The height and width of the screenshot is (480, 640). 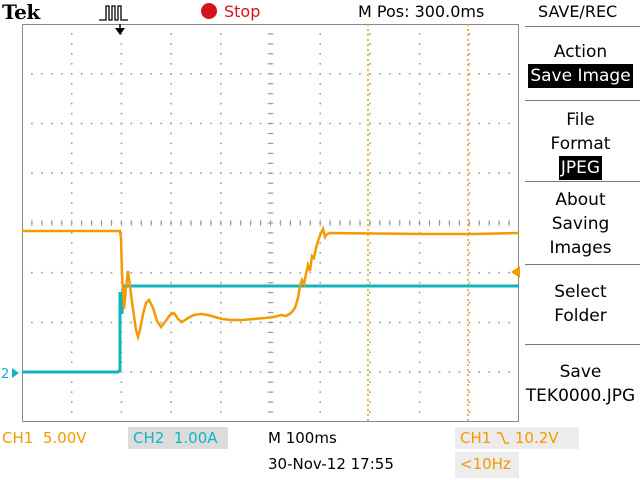 What do you see at coordinates (580, 384) in the screenshot?
I see `menu-save-file: Save TEK0000.JPG` at bounding box center [580, 384].